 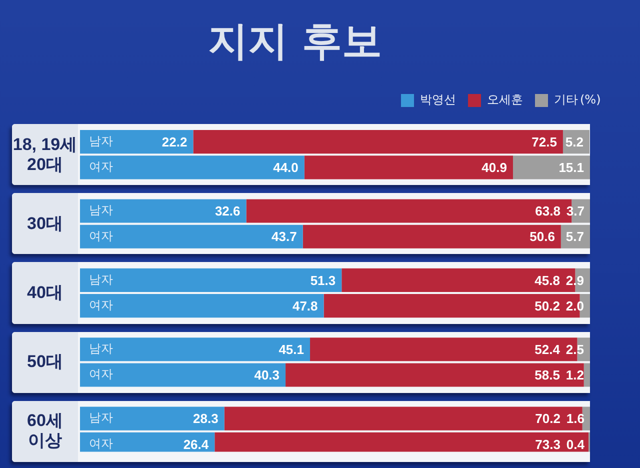 I want to click on data-label: 5.7, so click(x=575, y=236).